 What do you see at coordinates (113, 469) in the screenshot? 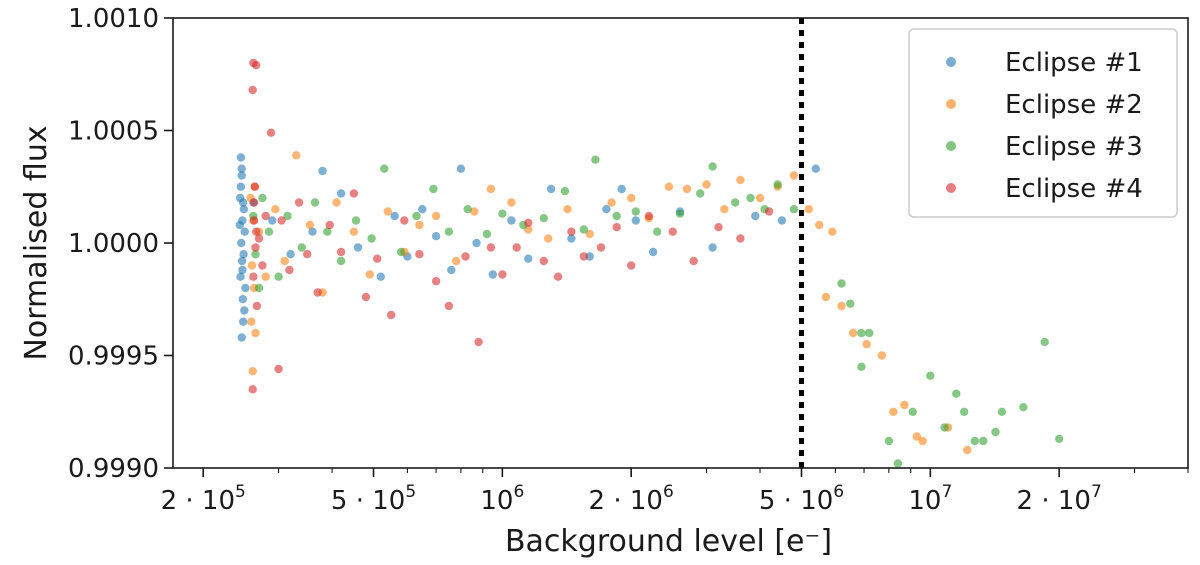
I see `y-tick-label: 0.9990` at bounding box center [113, 469].